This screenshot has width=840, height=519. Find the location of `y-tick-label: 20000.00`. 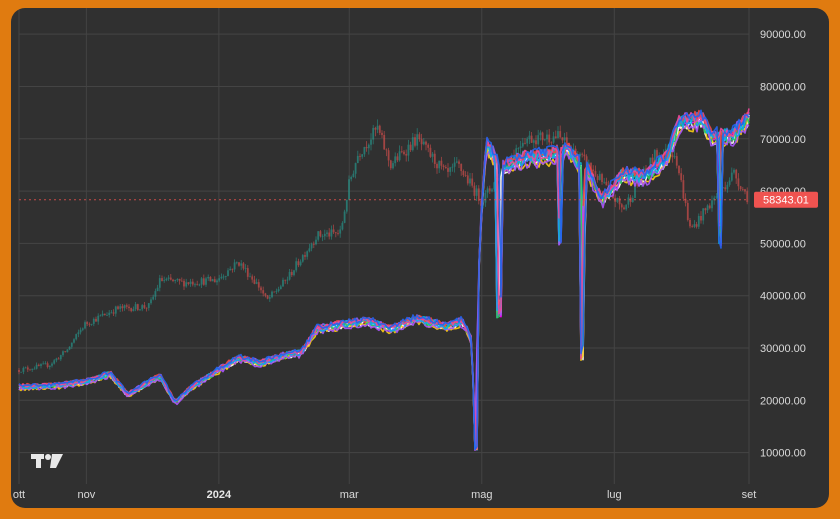

y-tick-label: 20000.00 is located at coordinates (783, 401).